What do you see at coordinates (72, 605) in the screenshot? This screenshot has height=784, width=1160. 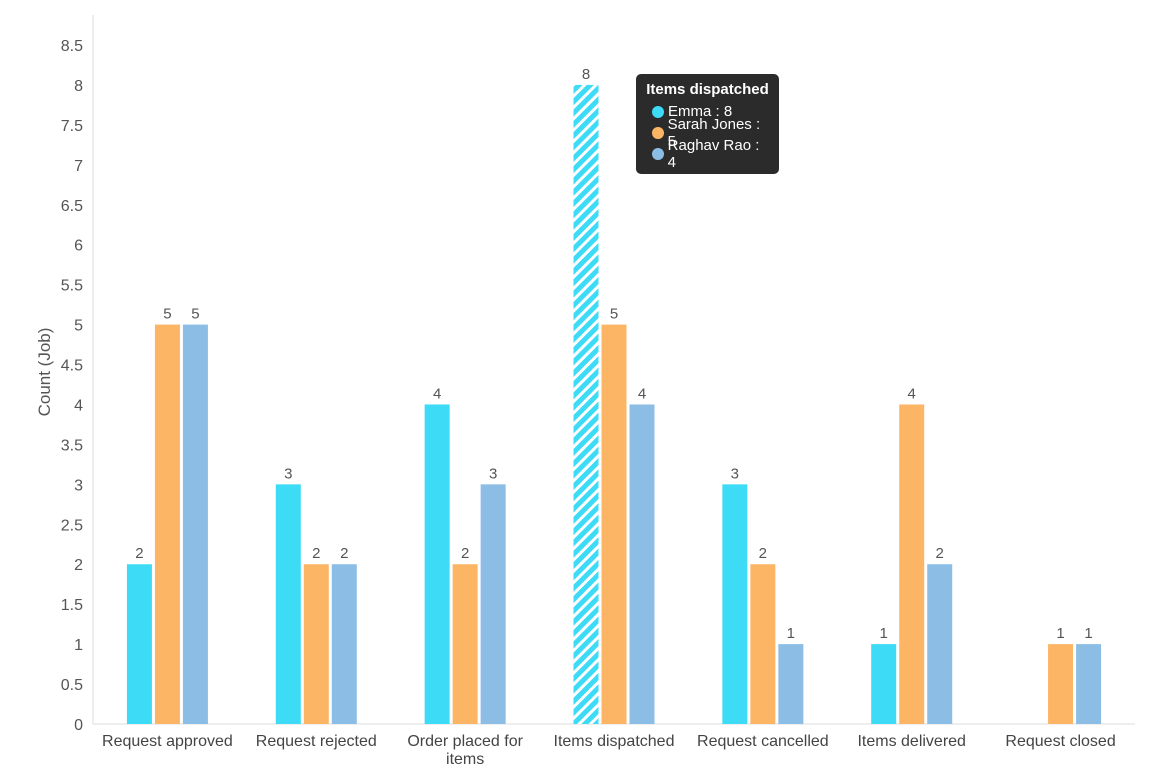 I see `y-tick-label: 1.5` at bounding box center [72, 605].